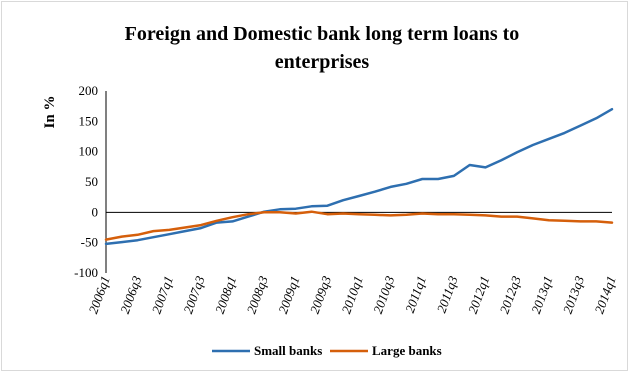 This screenshot has height=377, width=631. Describe the element at coordinates (89, 120) in the screenshot. I see `y-tick-label: 150` at that location.